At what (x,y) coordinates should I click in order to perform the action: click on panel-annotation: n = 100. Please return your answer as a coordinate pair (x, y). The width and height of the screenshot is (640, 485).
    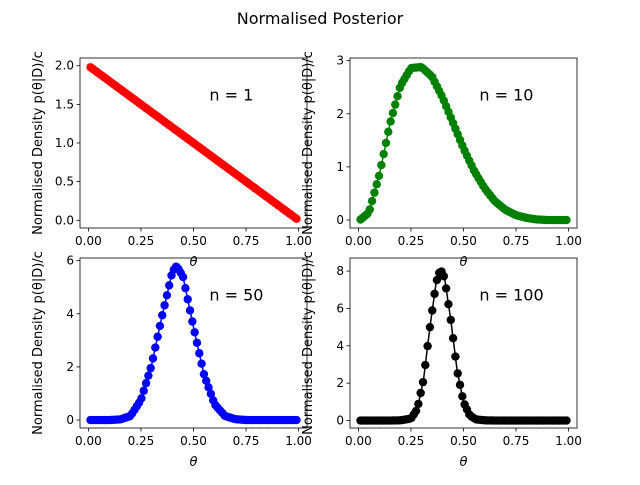
    Looking at the image, I should click on (511, 295).